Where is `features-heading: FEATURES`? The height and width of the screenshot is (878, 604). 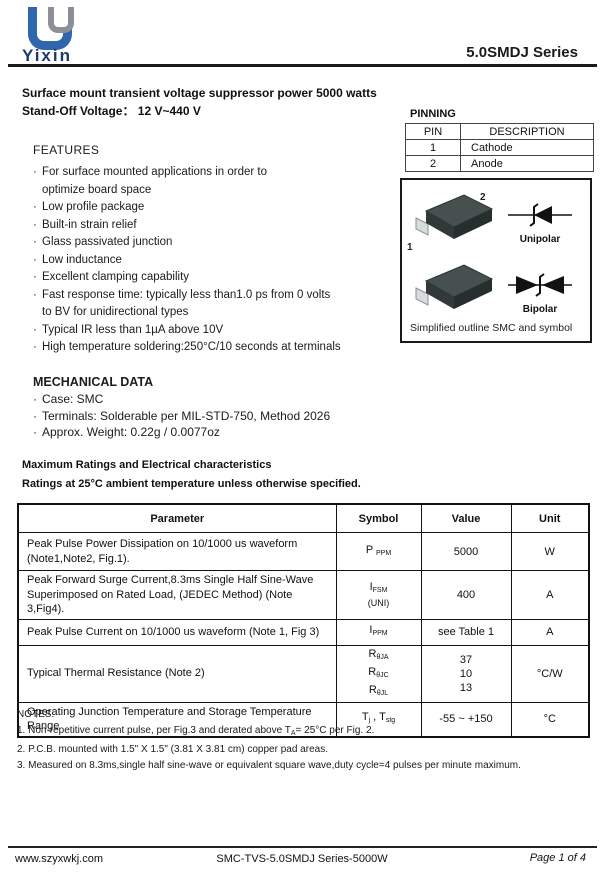 features-heading: FEATURES is located at coordinates (66, 150).